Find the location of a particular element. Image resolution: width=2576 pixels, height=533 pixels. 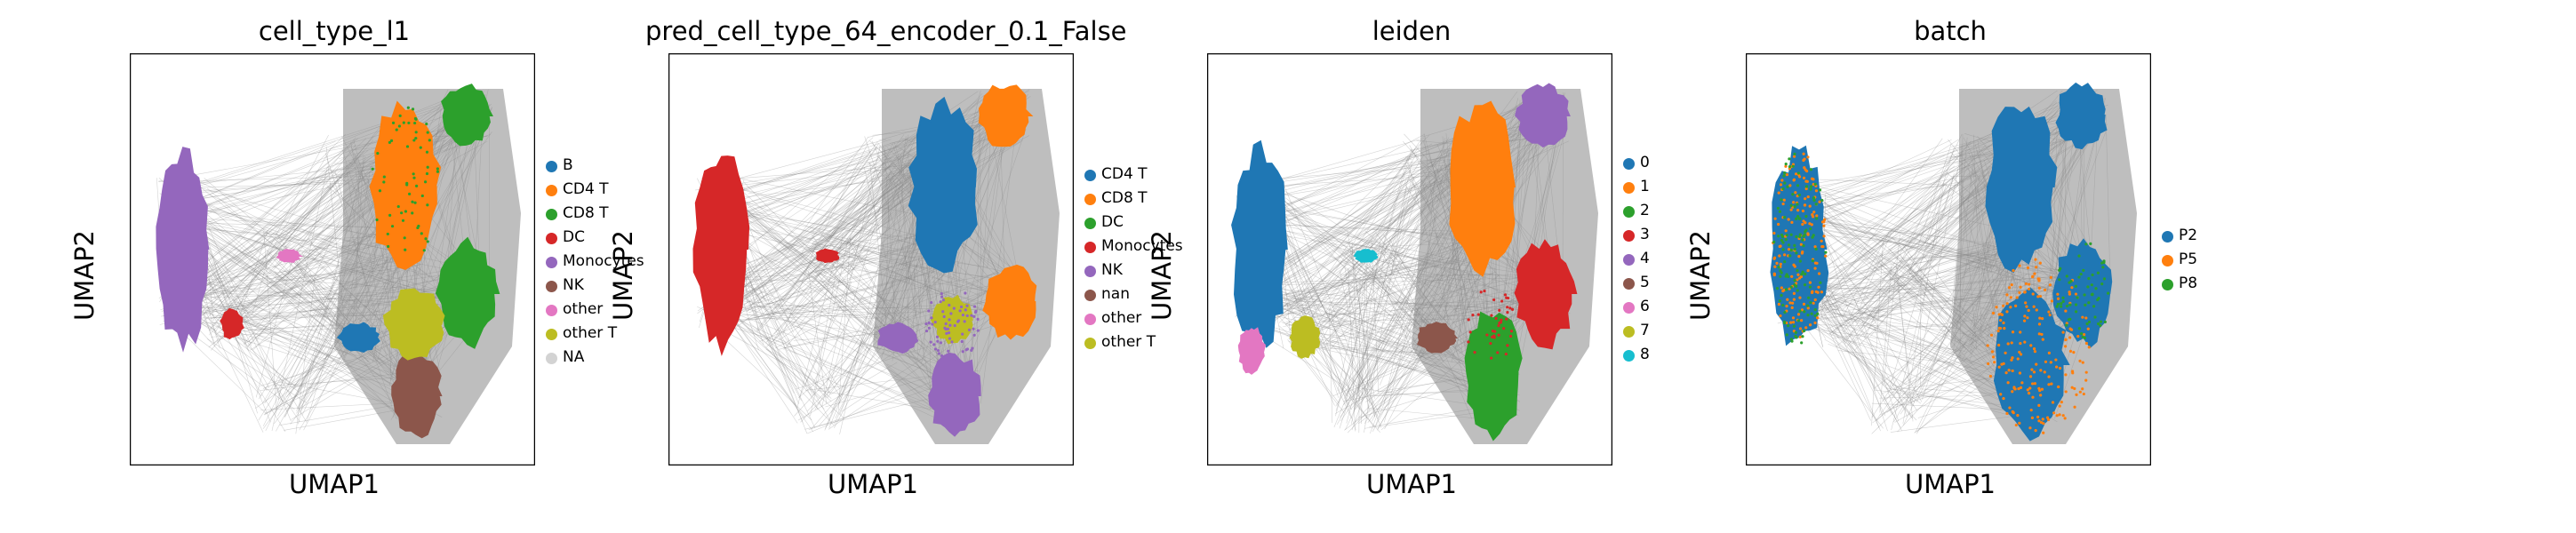

cluster-nk is located at coordinates (954, 394).